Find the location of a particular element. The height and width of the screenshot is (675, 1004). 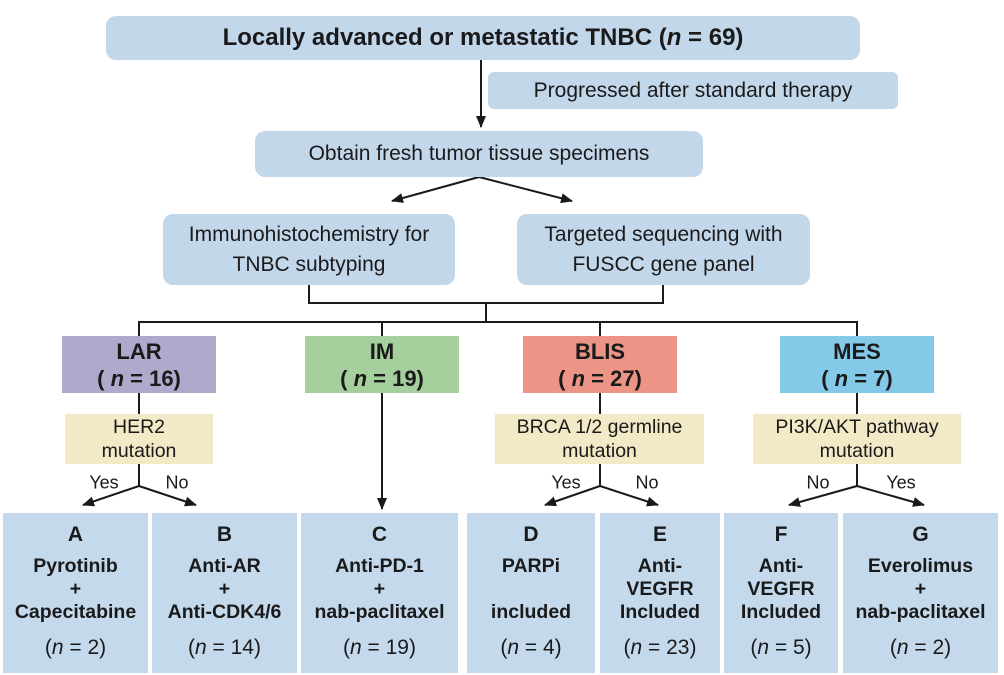

distribution-line-subtypes is located at coordinates (498, 328).